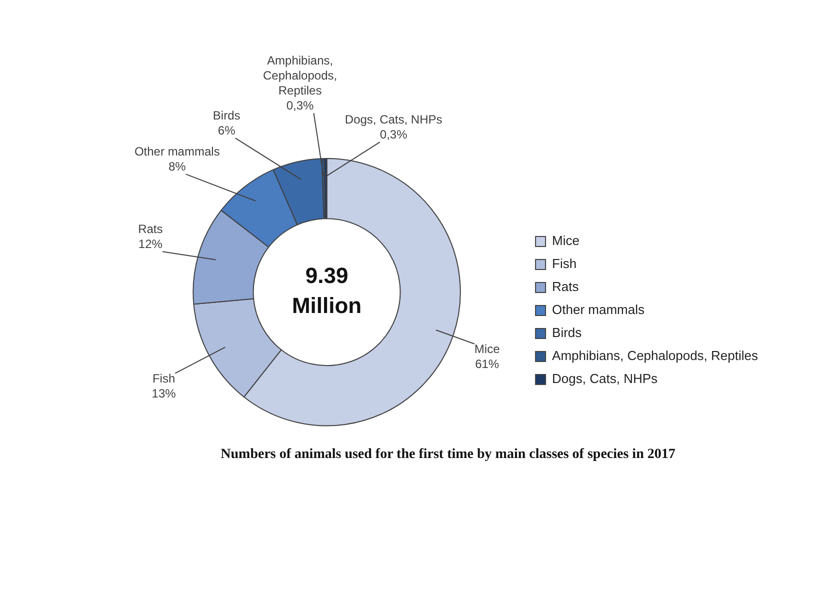 This screenshot has height=590, width=815. Describe the element at coordinates (327, 290) in the screenshot. I see `text: 9.39 Million` at that location.